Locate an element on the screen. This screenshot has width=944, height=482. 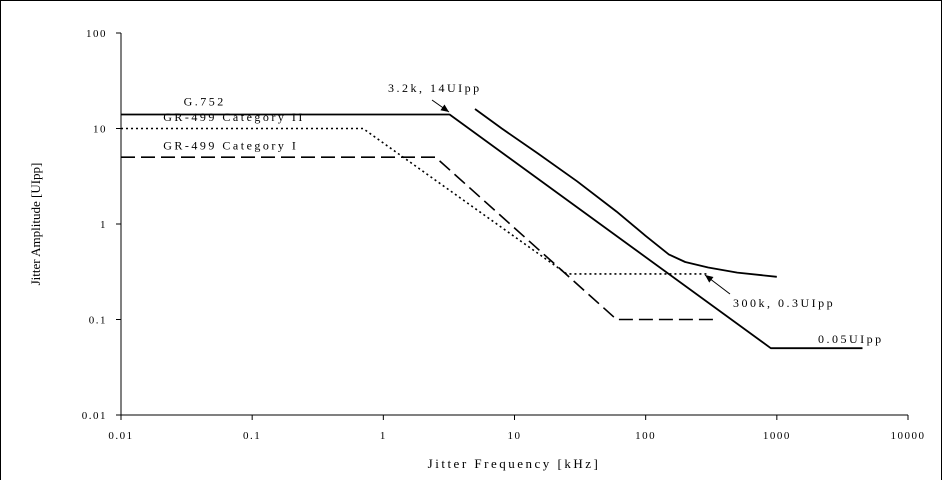
y-tick-label: 100 is located at coordinates (96, 34).